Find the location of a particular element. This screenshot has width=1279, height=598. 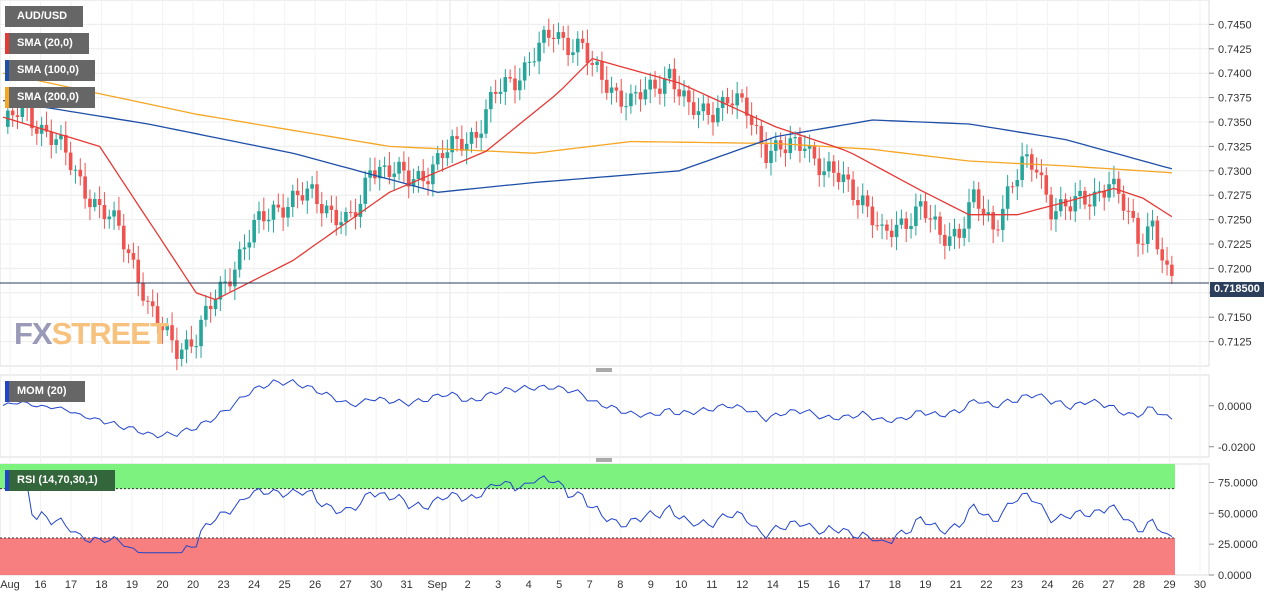

legend-sma100: SMA (100,0) is located at coordinates (50, 70).